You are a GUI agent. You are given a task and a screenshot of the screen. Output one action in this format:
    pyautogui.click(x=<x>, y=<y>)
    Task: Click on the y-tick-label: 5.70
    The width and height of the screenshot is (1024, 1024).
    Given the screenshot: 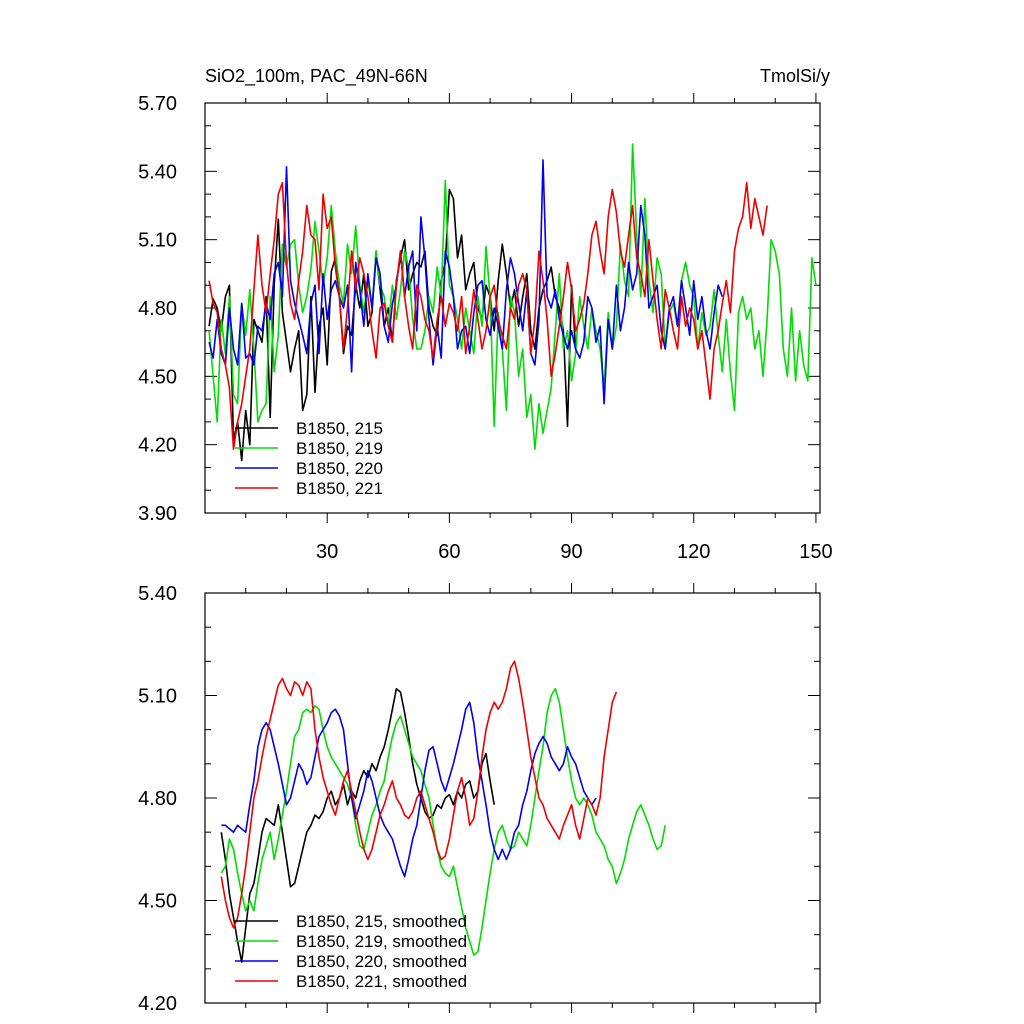 What is the action you would take?
    pyautogui.click(x=157, y=104)
    